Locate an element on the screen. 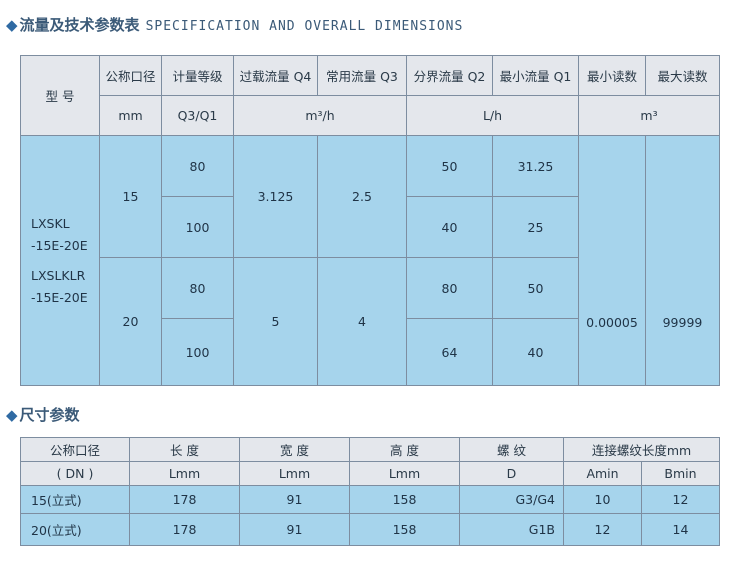 The height and width of the screenshot is (572, 750). q1-cell: 31.25 is located at coordinates (535, 166).